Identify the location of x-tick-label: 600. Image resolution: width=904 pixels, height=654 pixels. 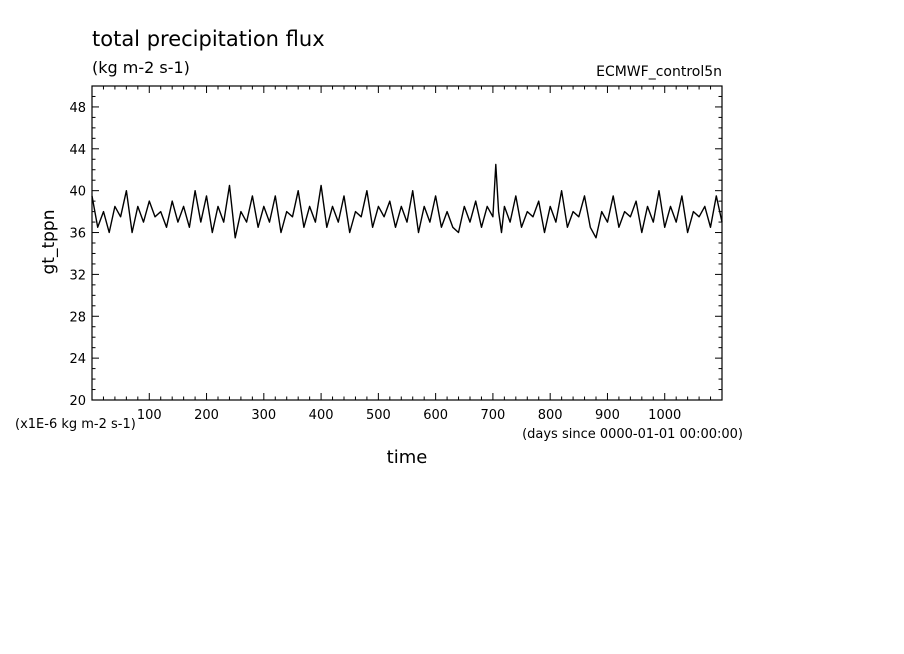
(435, 415).